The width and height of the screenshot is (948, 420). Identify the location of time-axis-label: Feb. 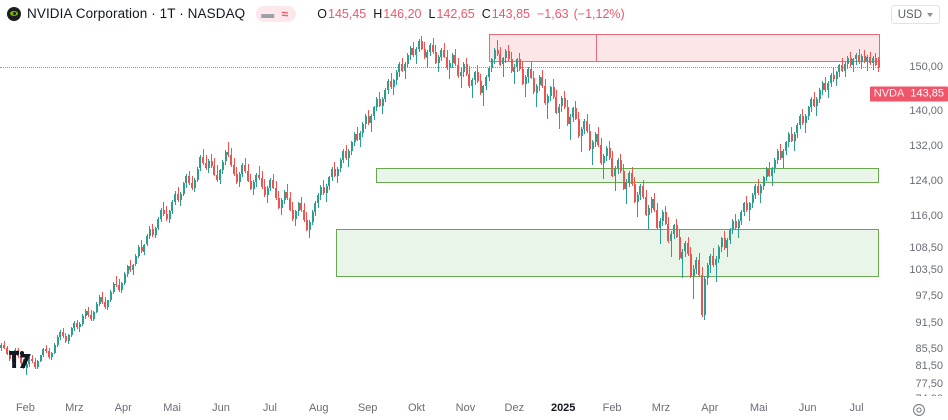
(25, 408).